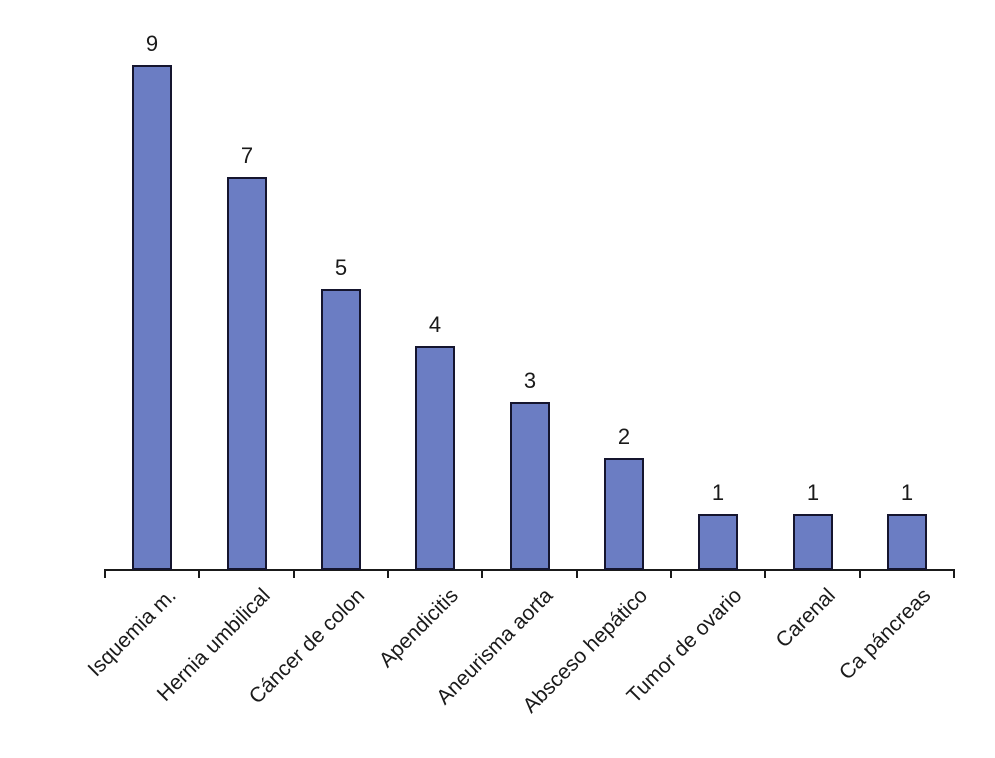  I want to click on x-axis-line, so click(529, 570).